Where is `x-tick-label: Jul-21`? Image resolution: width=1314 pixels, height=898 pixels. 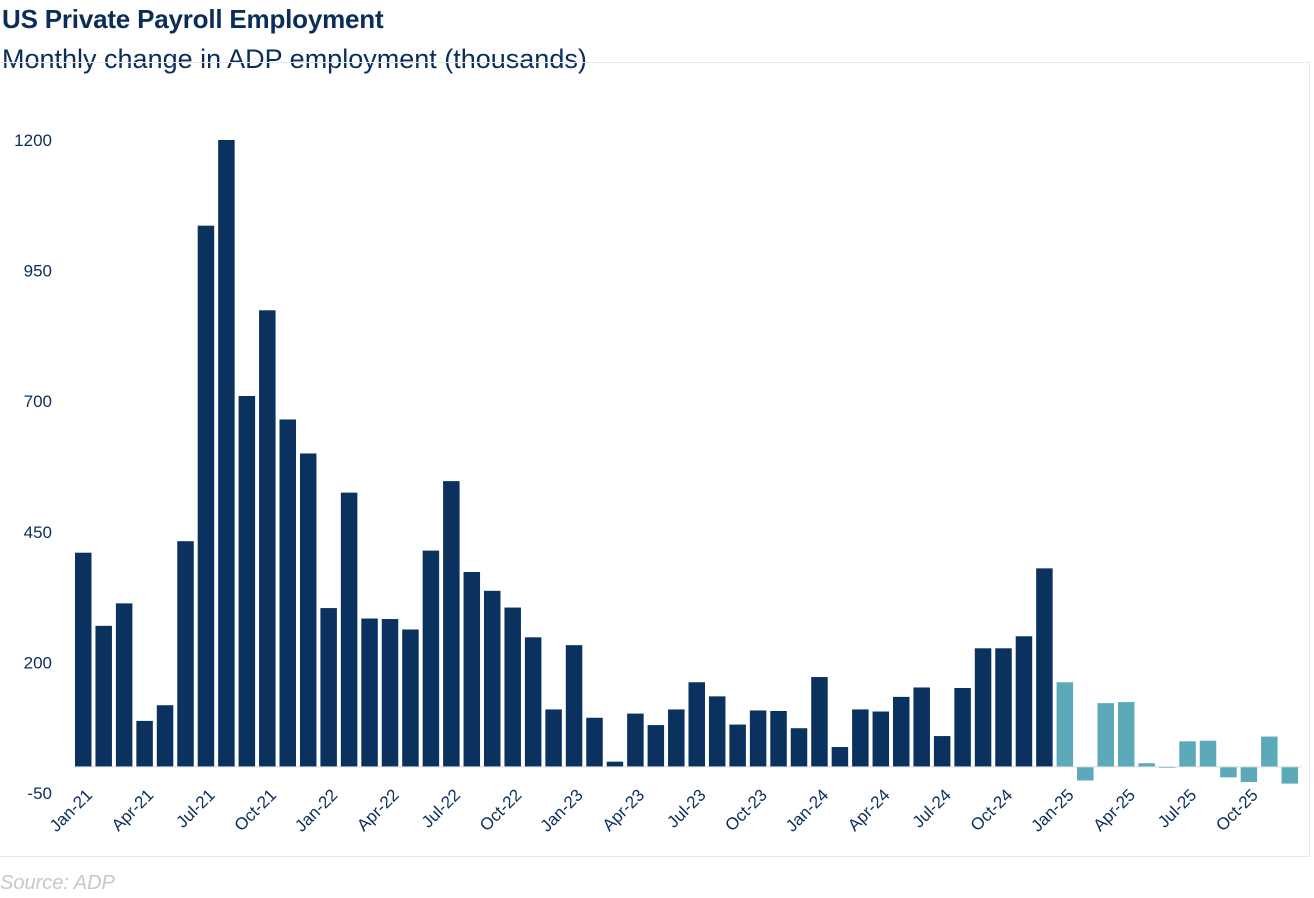 x-tick-label: Jul-21 is located at coordinates (196, 808).